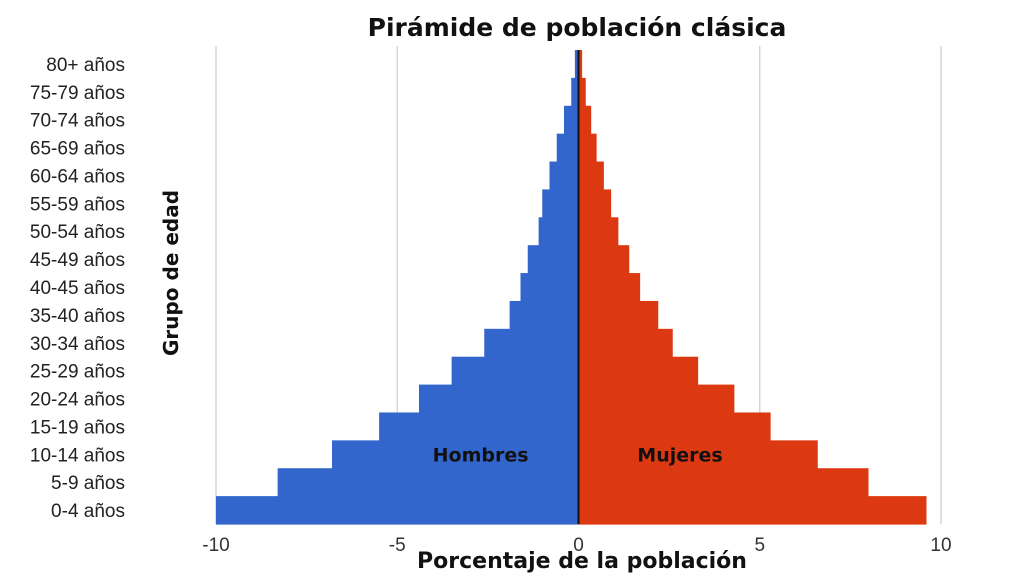 This screenshot has width=1024, height=576. What do you see at coordinates (582, 561) in the screenshot?
I see `x-axis-label: Porcentaje de la población` at bounding box center [582, 561].